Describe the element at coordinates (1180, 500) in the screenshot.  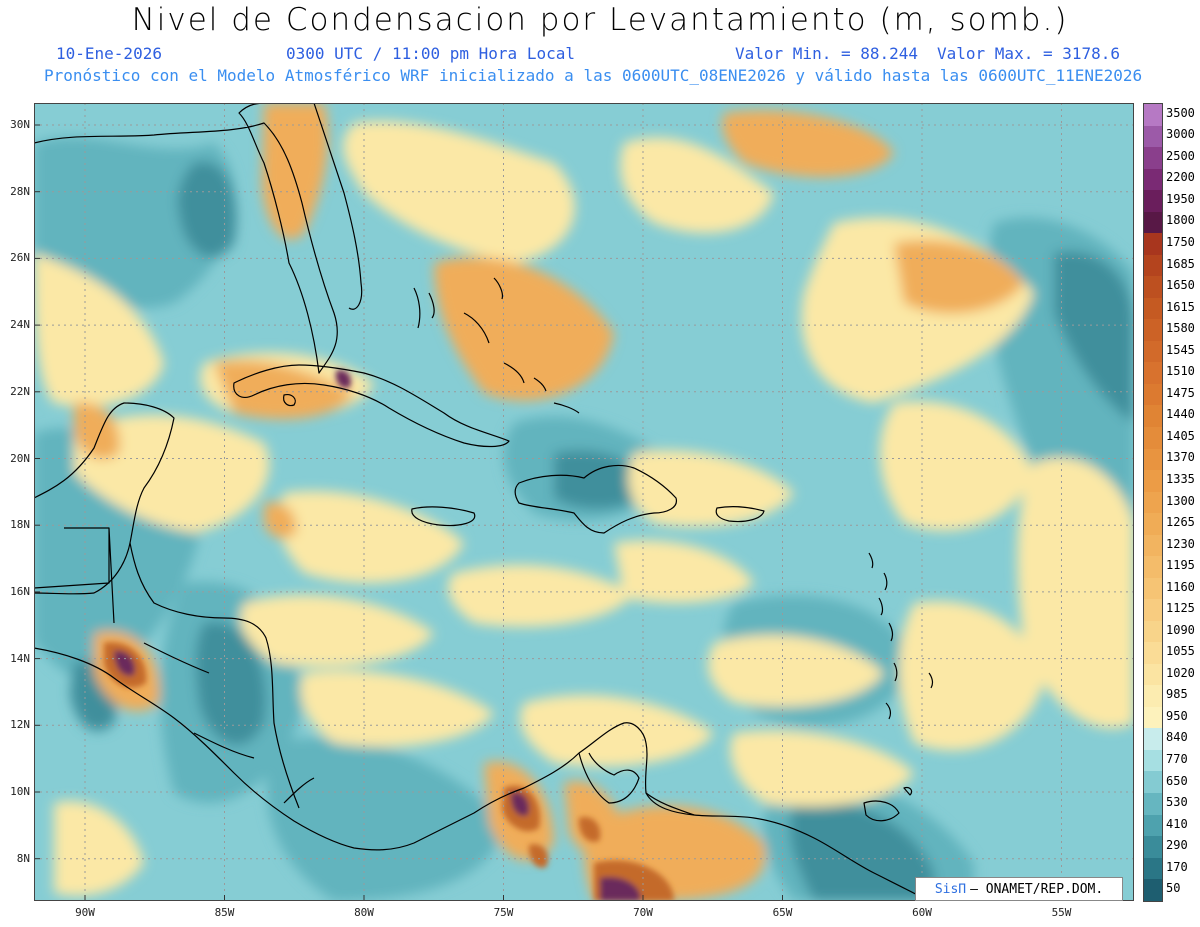
I see `colorbar-label: 1300` at that location.